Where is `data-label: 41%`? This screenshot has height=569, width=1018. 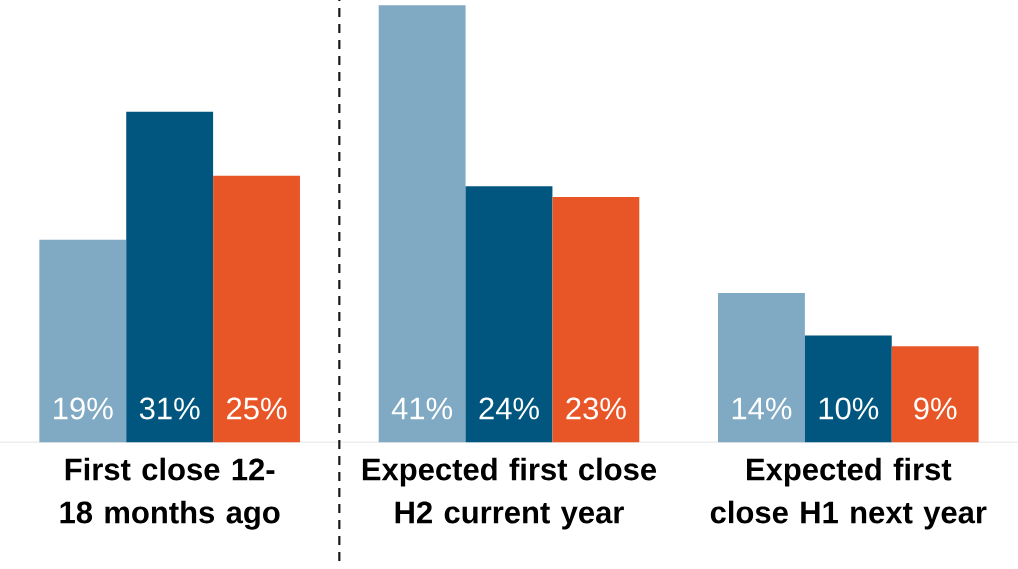
data-label: 41% is located at coordinates (422, 408).